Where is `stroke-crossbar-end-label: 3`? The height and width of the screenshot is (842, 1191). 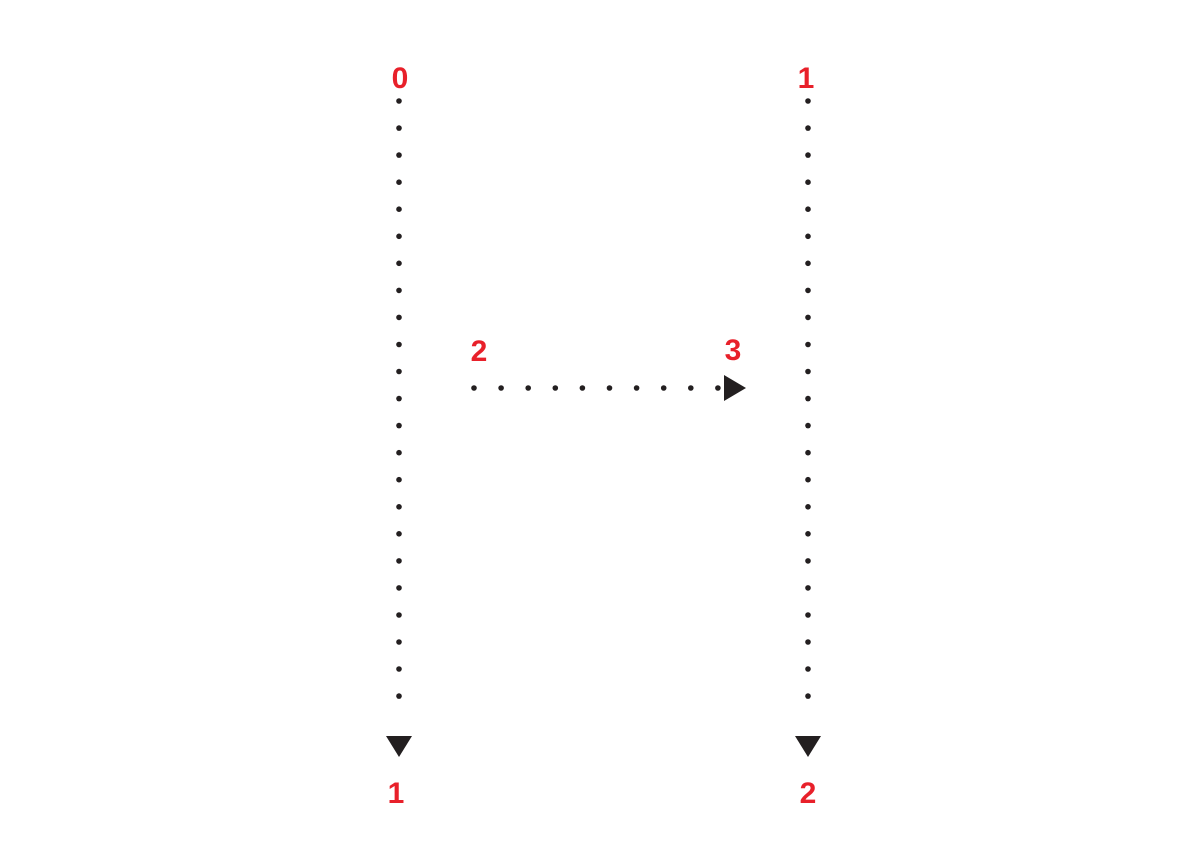 stroke-crossbar-end-label: 3 is located at coordinates (733, 350).